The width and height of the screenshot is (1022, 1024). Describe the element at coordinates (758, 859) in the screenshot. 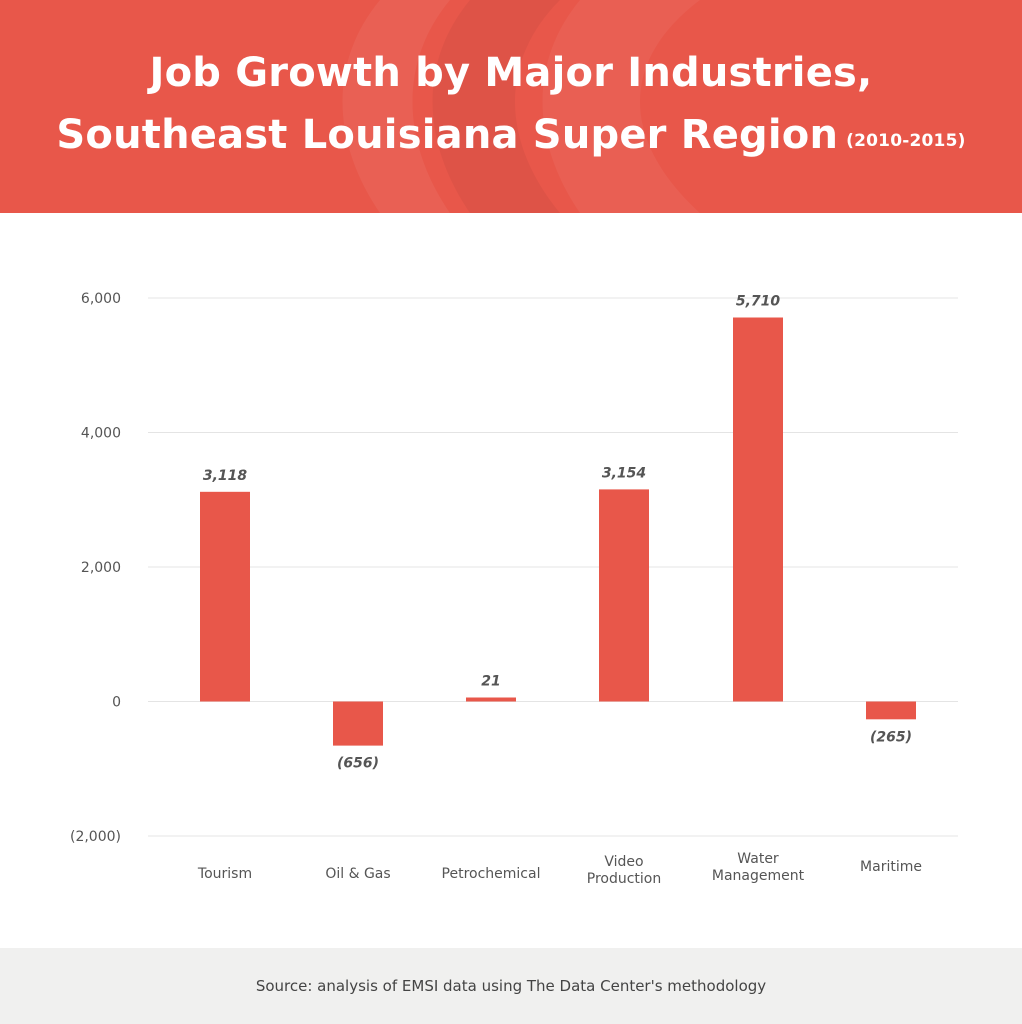

I see `x-category-label: Water` at that location.